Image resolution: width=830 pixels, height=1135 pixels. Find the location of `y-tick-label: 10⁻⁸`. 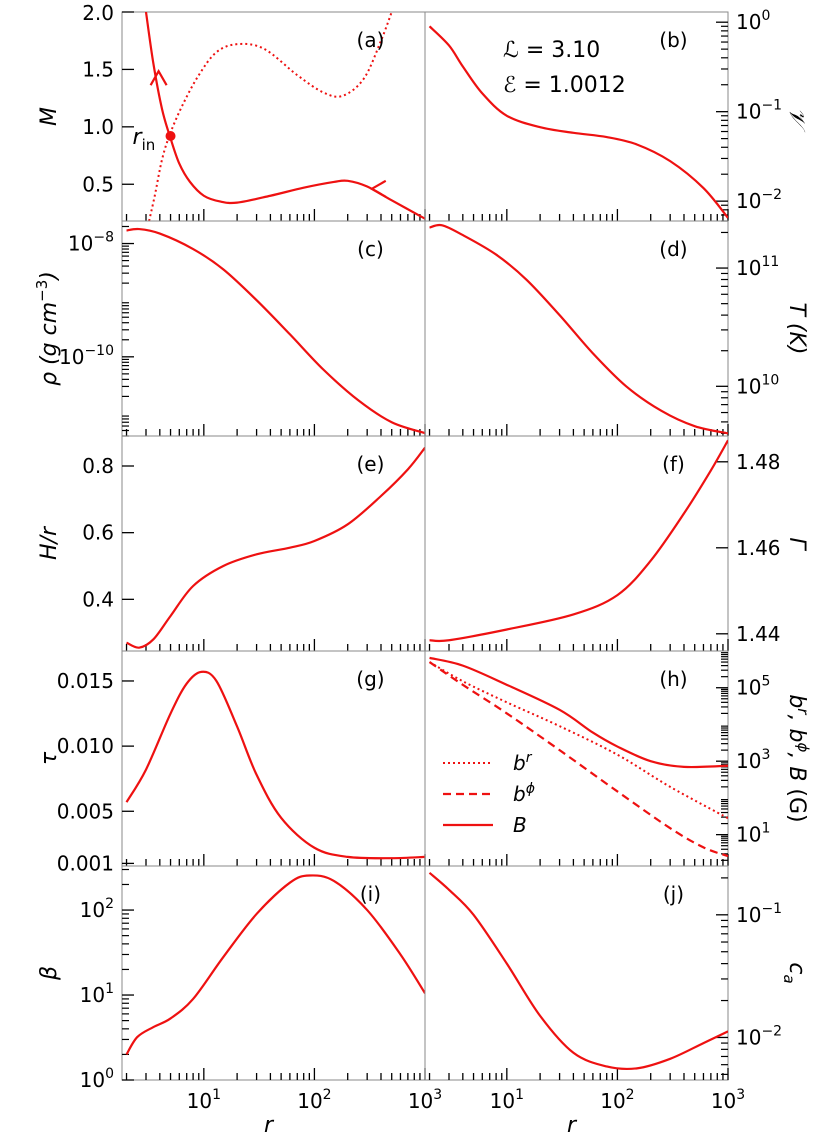

y-tick-label: 10⁻⁸ is located at coordinates (91, 243).